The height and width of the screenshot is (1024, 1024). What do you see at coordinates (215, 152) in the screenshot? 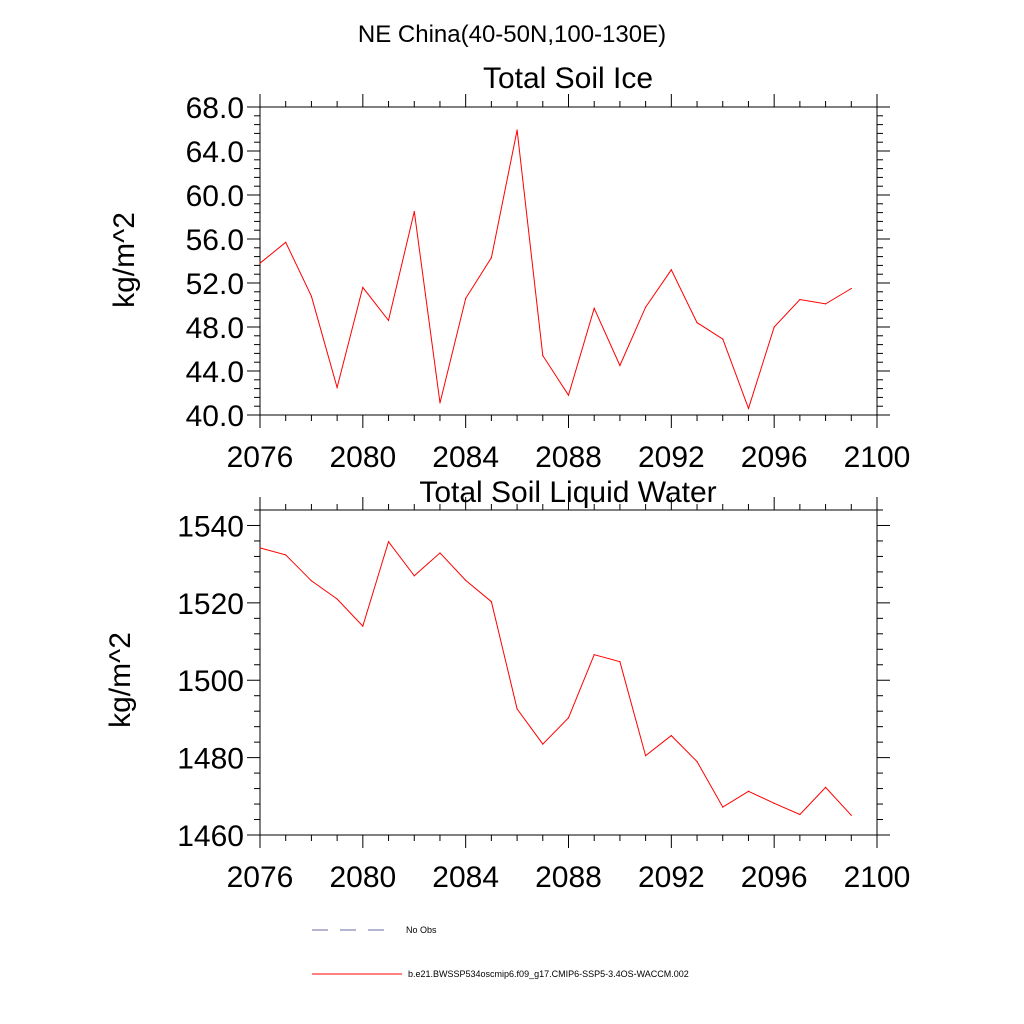
I see `y-tick-label: 64.0` at bounding box center [215, 152].